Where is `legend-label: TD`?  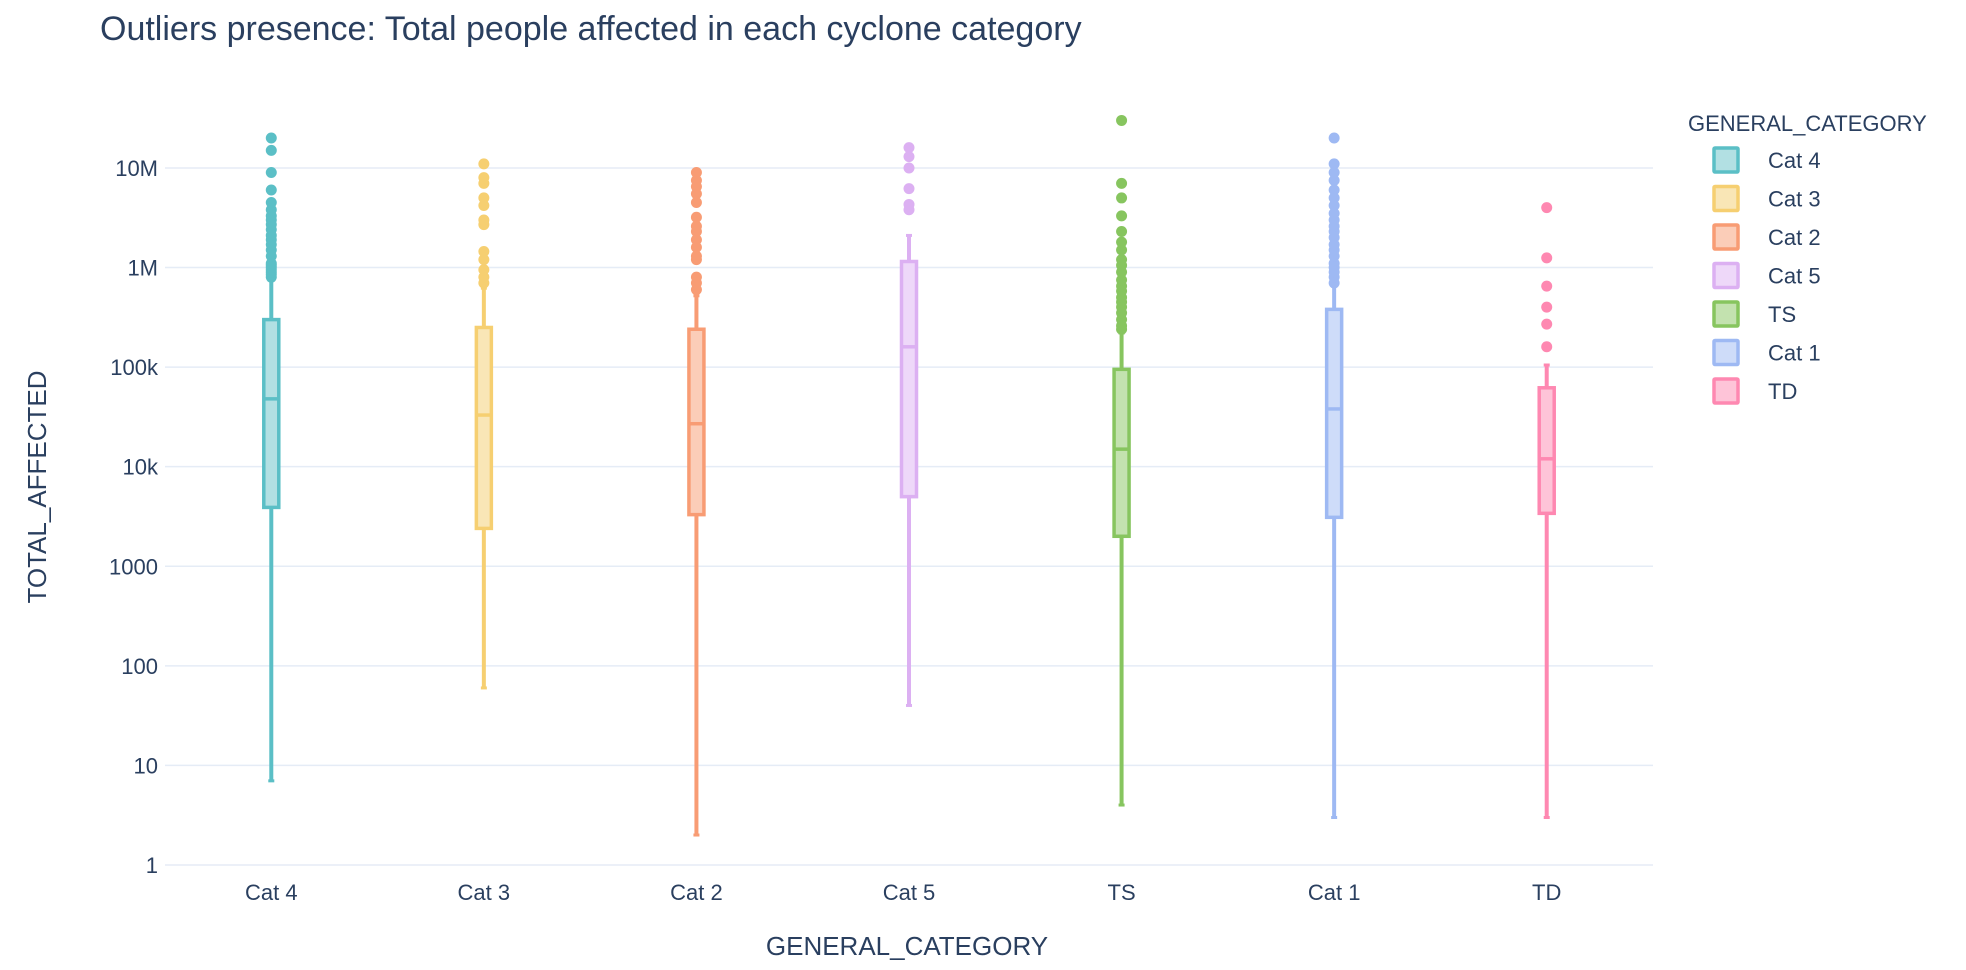 legend-label: TD is located at coordinates (1782, 391).